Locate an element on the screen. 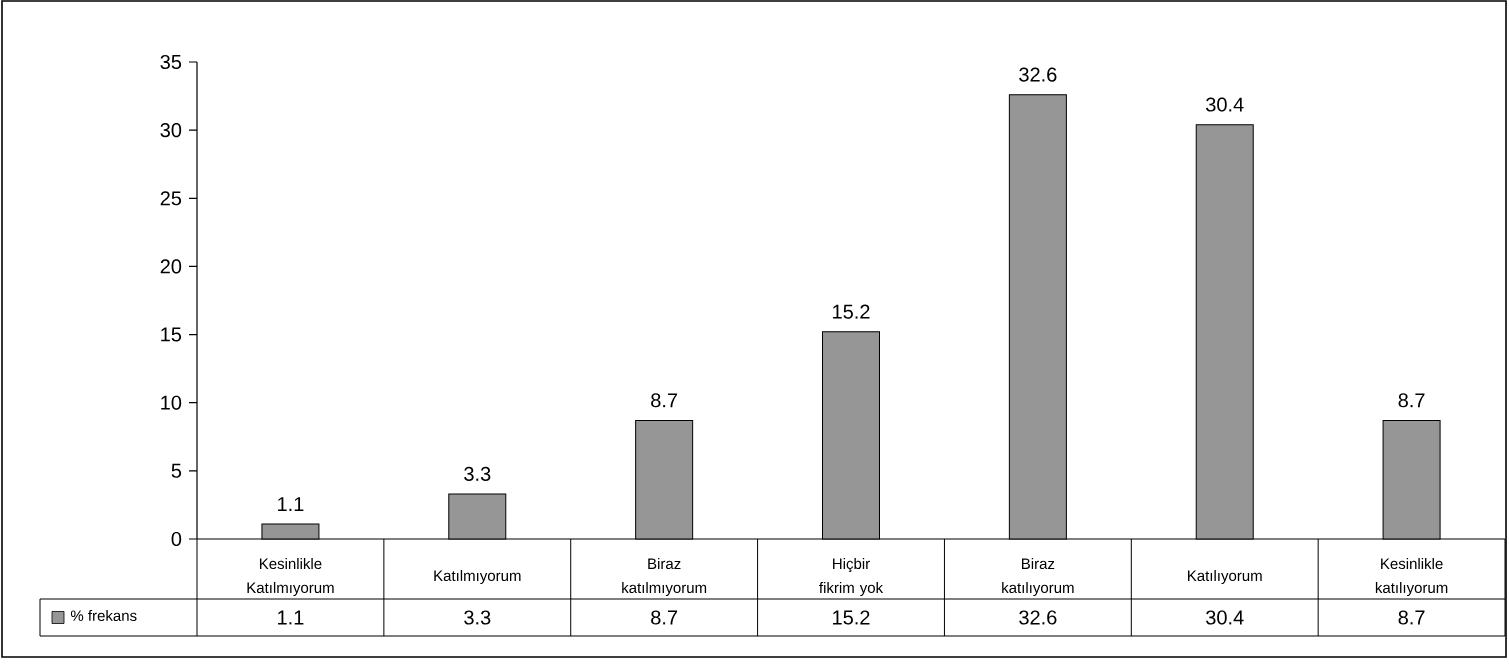 The image size is (1509, 669). y-tick-label: 35 is located at coordinates (171, 62).